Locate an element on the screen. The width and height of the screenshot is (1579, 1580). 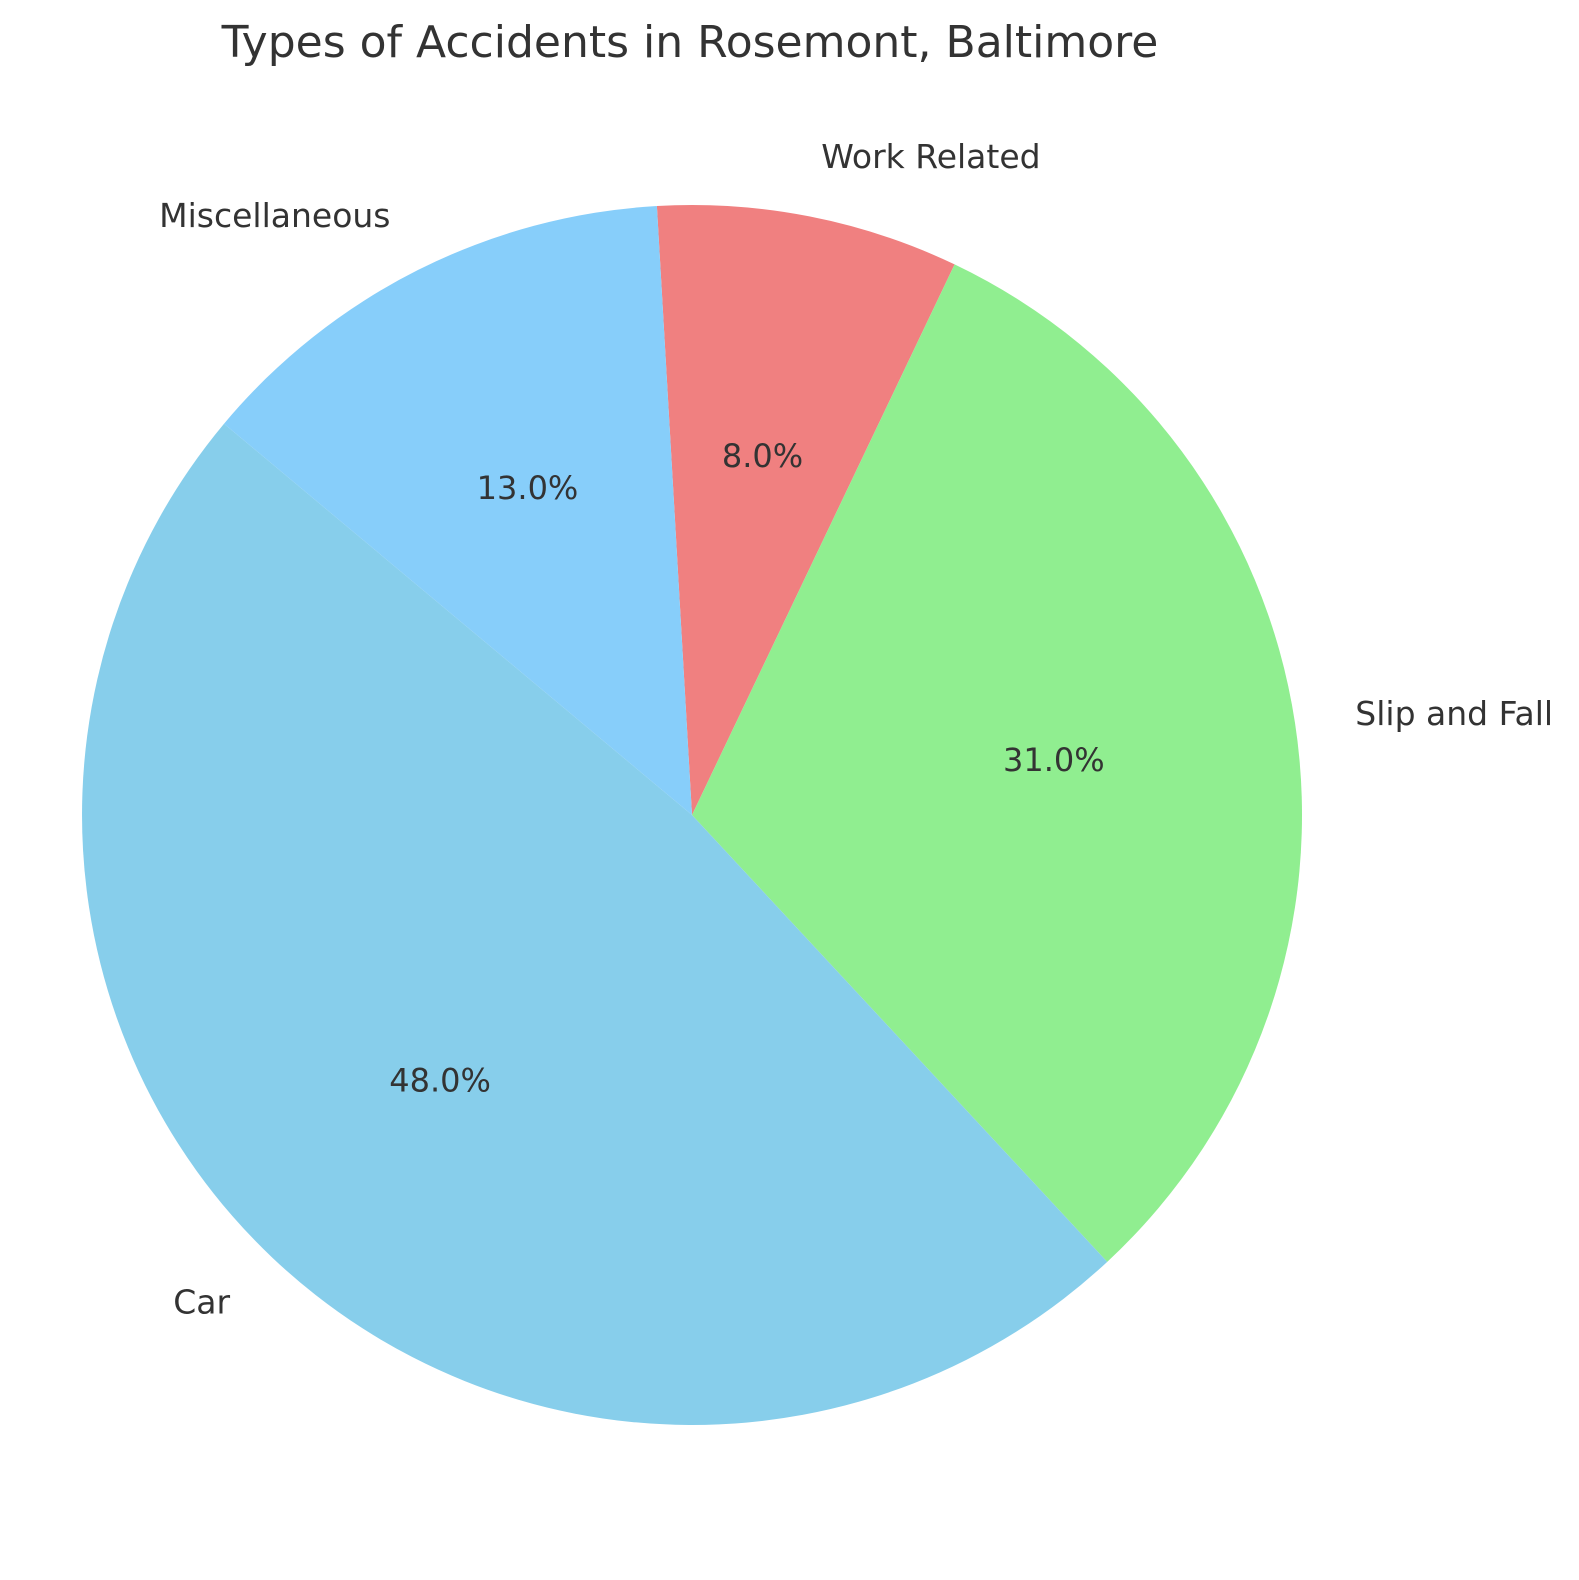
pie-category-label-work-related: Work Related is located at coordinates (930, 156).